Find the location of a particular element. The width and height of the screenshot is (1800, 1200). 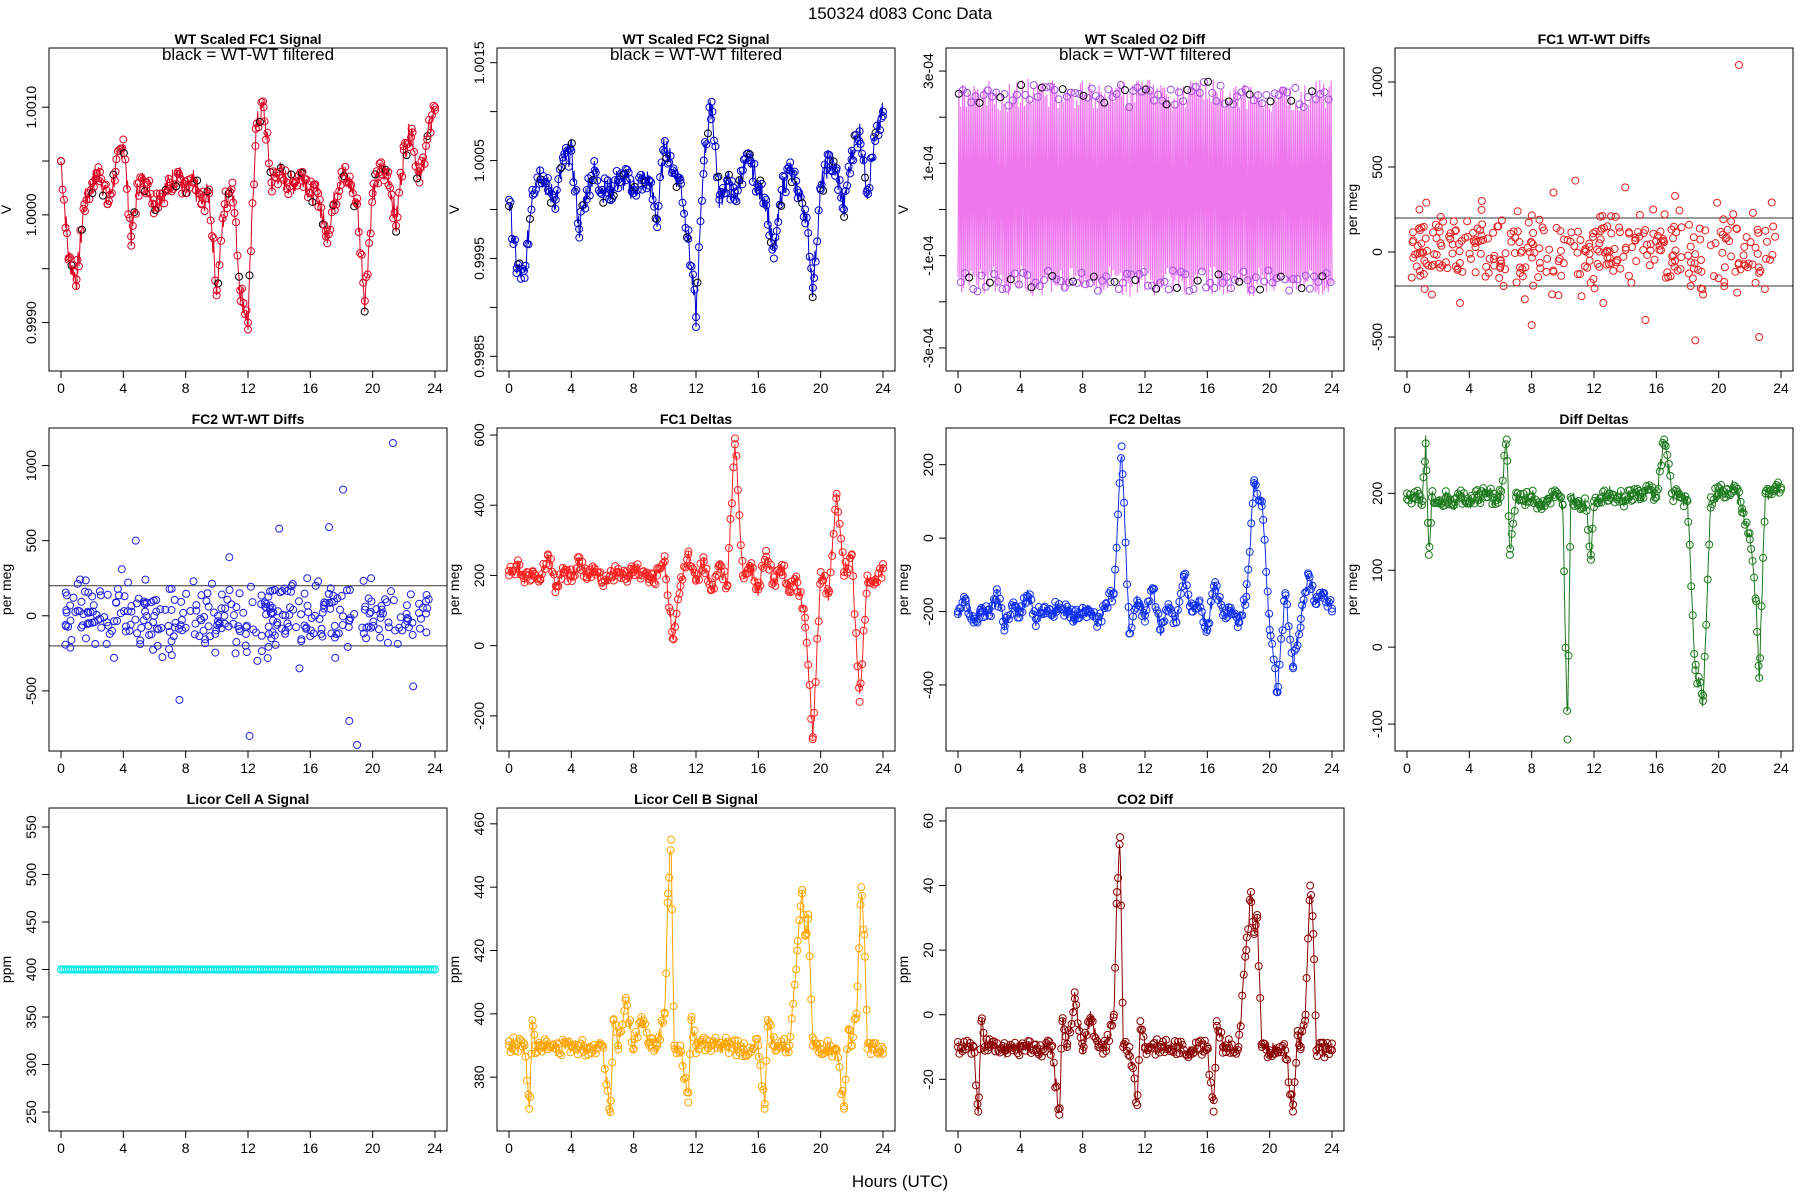

plot-annotation: black = WT-WT filtered is located at coordinates (696, 54).